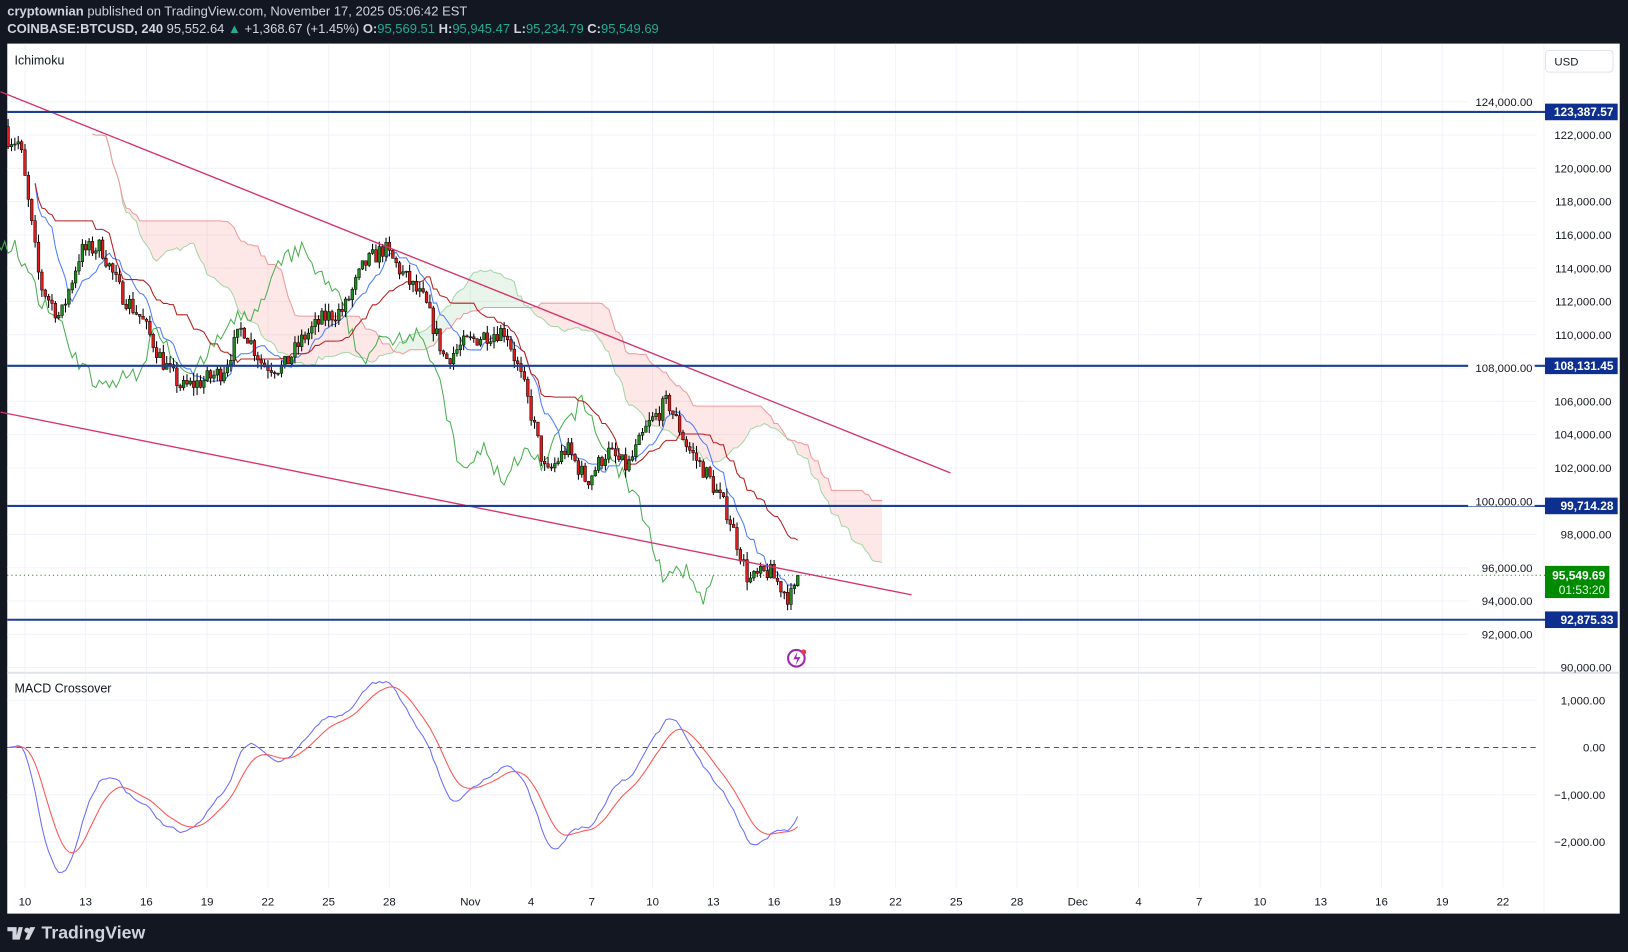 The width and height of the screenshot is (1628, 952). What do you see at coordinates (1579, 61) in the screenshot?
I see `currency-button: USD` at bounding box center [1579, 61].